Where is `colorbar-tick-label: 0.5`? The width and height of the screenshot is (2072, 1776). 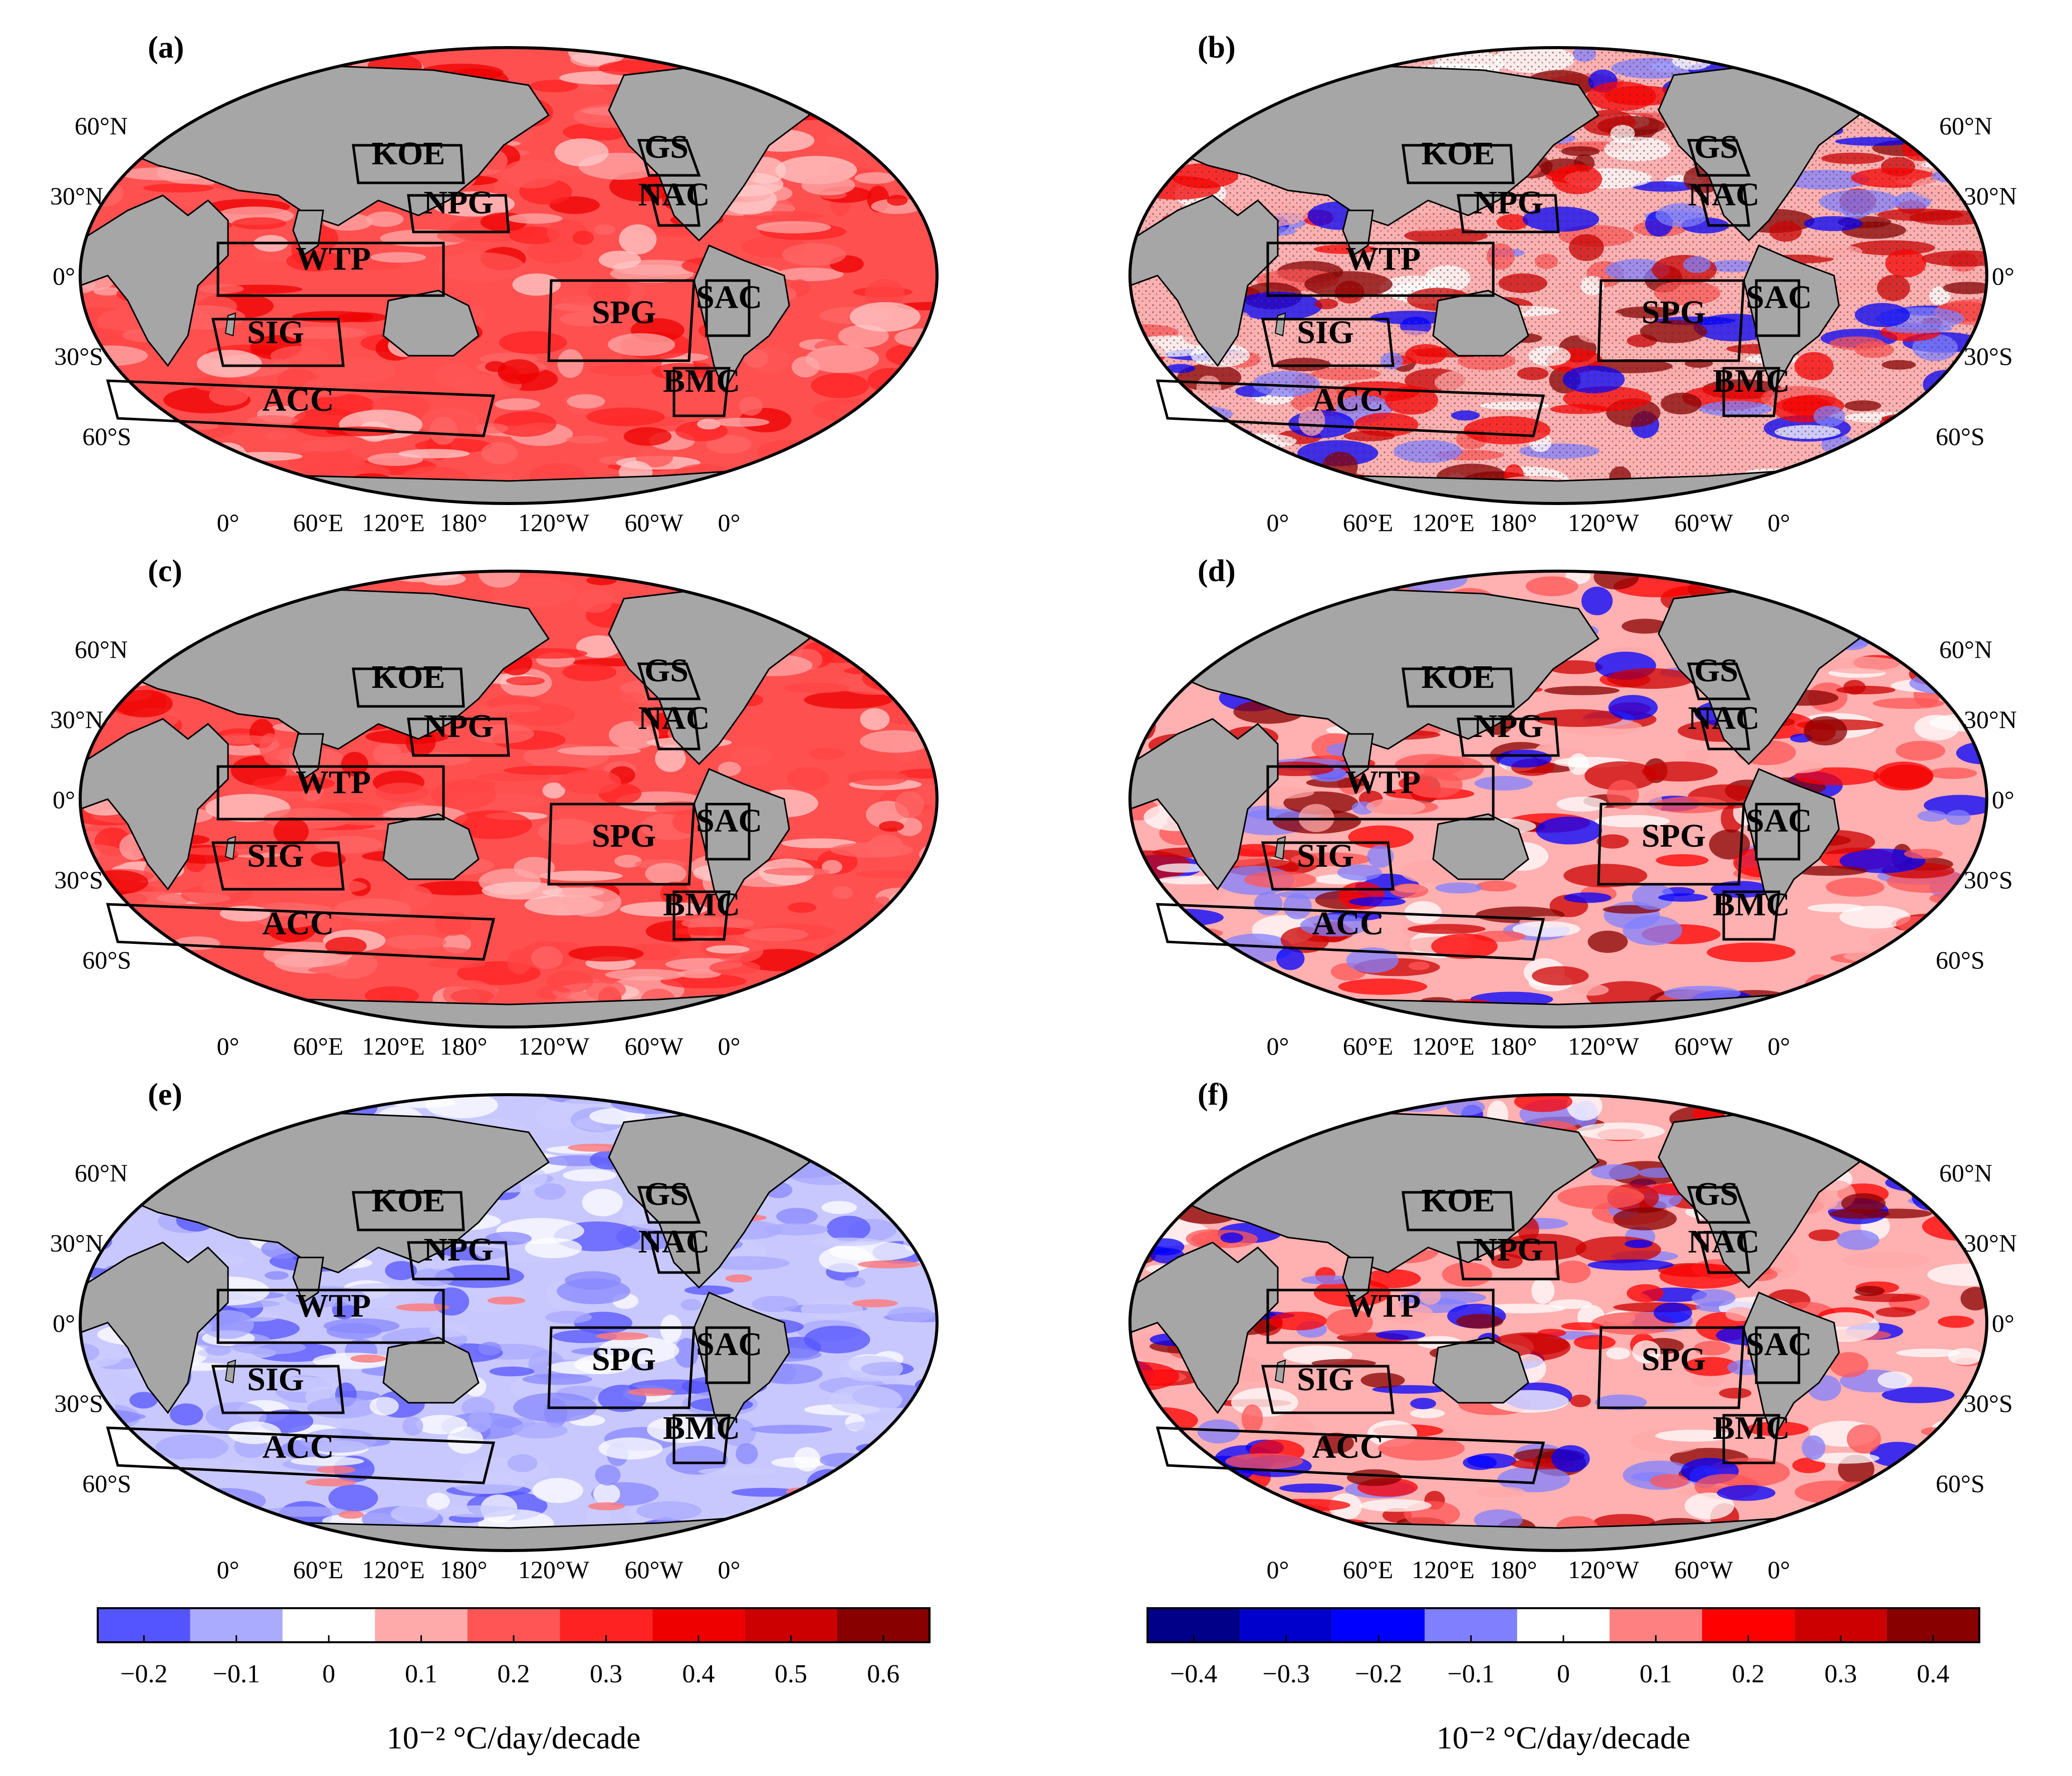 colorbar-tick-label: 0.5 is located at coordinates (791, 1674).